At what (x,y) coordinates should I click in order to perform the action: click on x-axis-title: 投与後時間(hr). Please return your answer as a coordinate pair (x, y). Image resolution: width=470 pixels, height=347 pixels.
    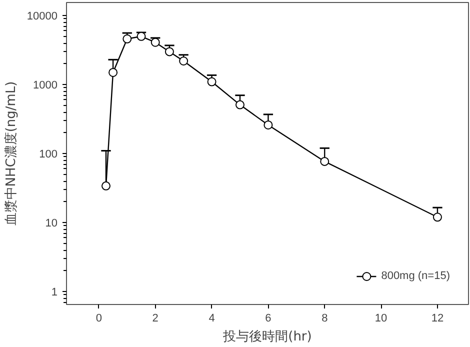
    Looking at the image, I should click on (267, 337).